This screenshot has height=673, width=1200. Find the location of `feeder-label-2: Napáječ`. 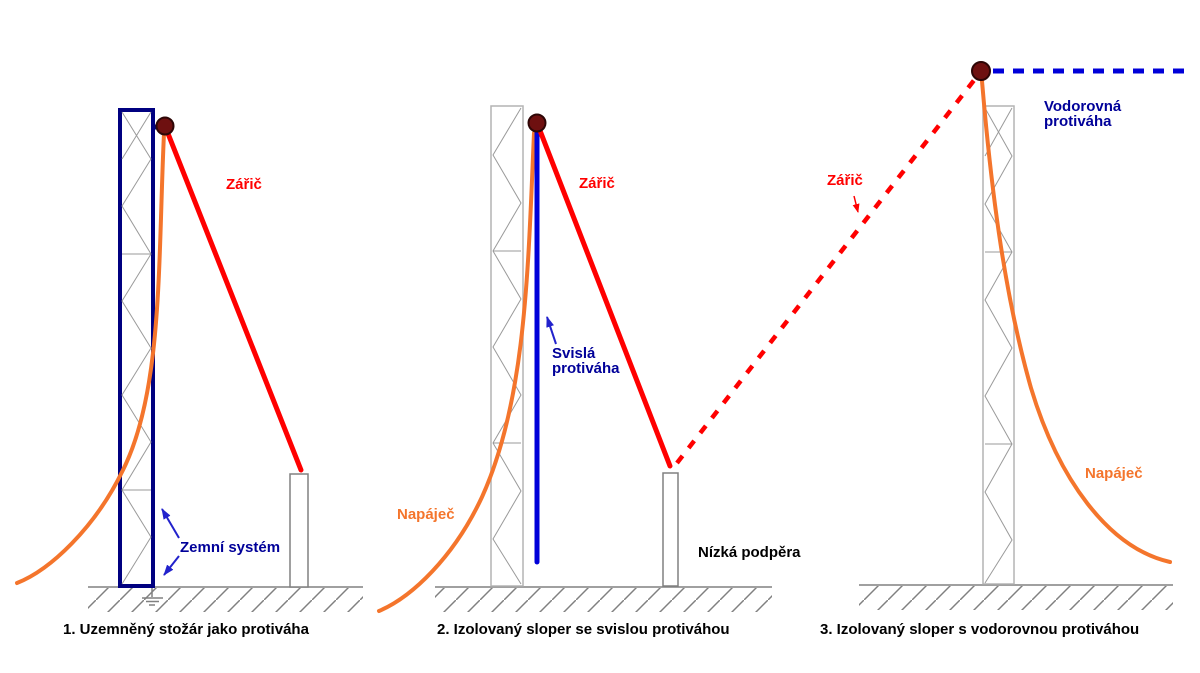

feeder-label-2: Napáječ is located at coordinates (426, 514).